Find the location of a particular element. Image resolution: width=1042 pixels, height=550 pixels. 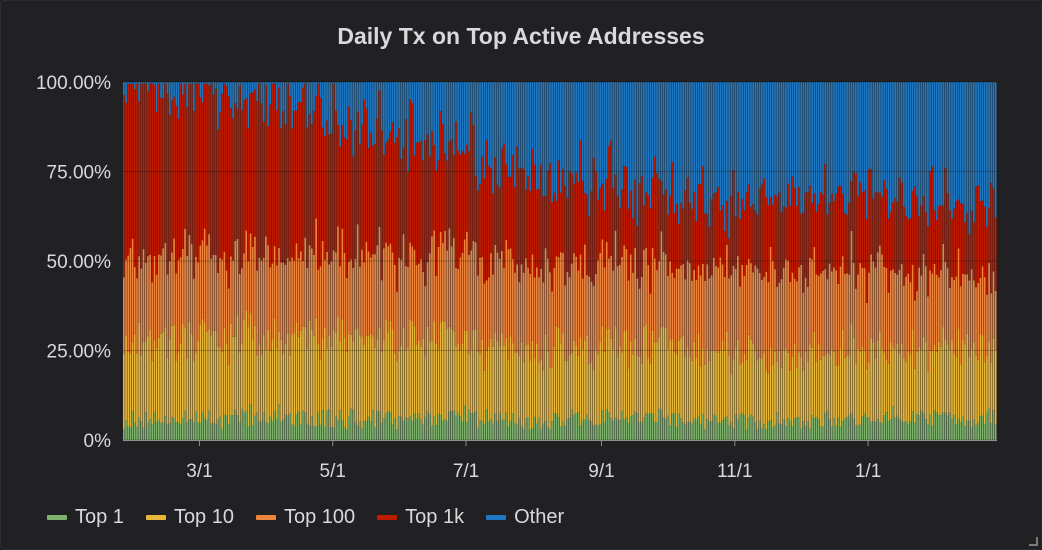

legend-item-top-1k: Top 1k is located at coordinates (420, 517).